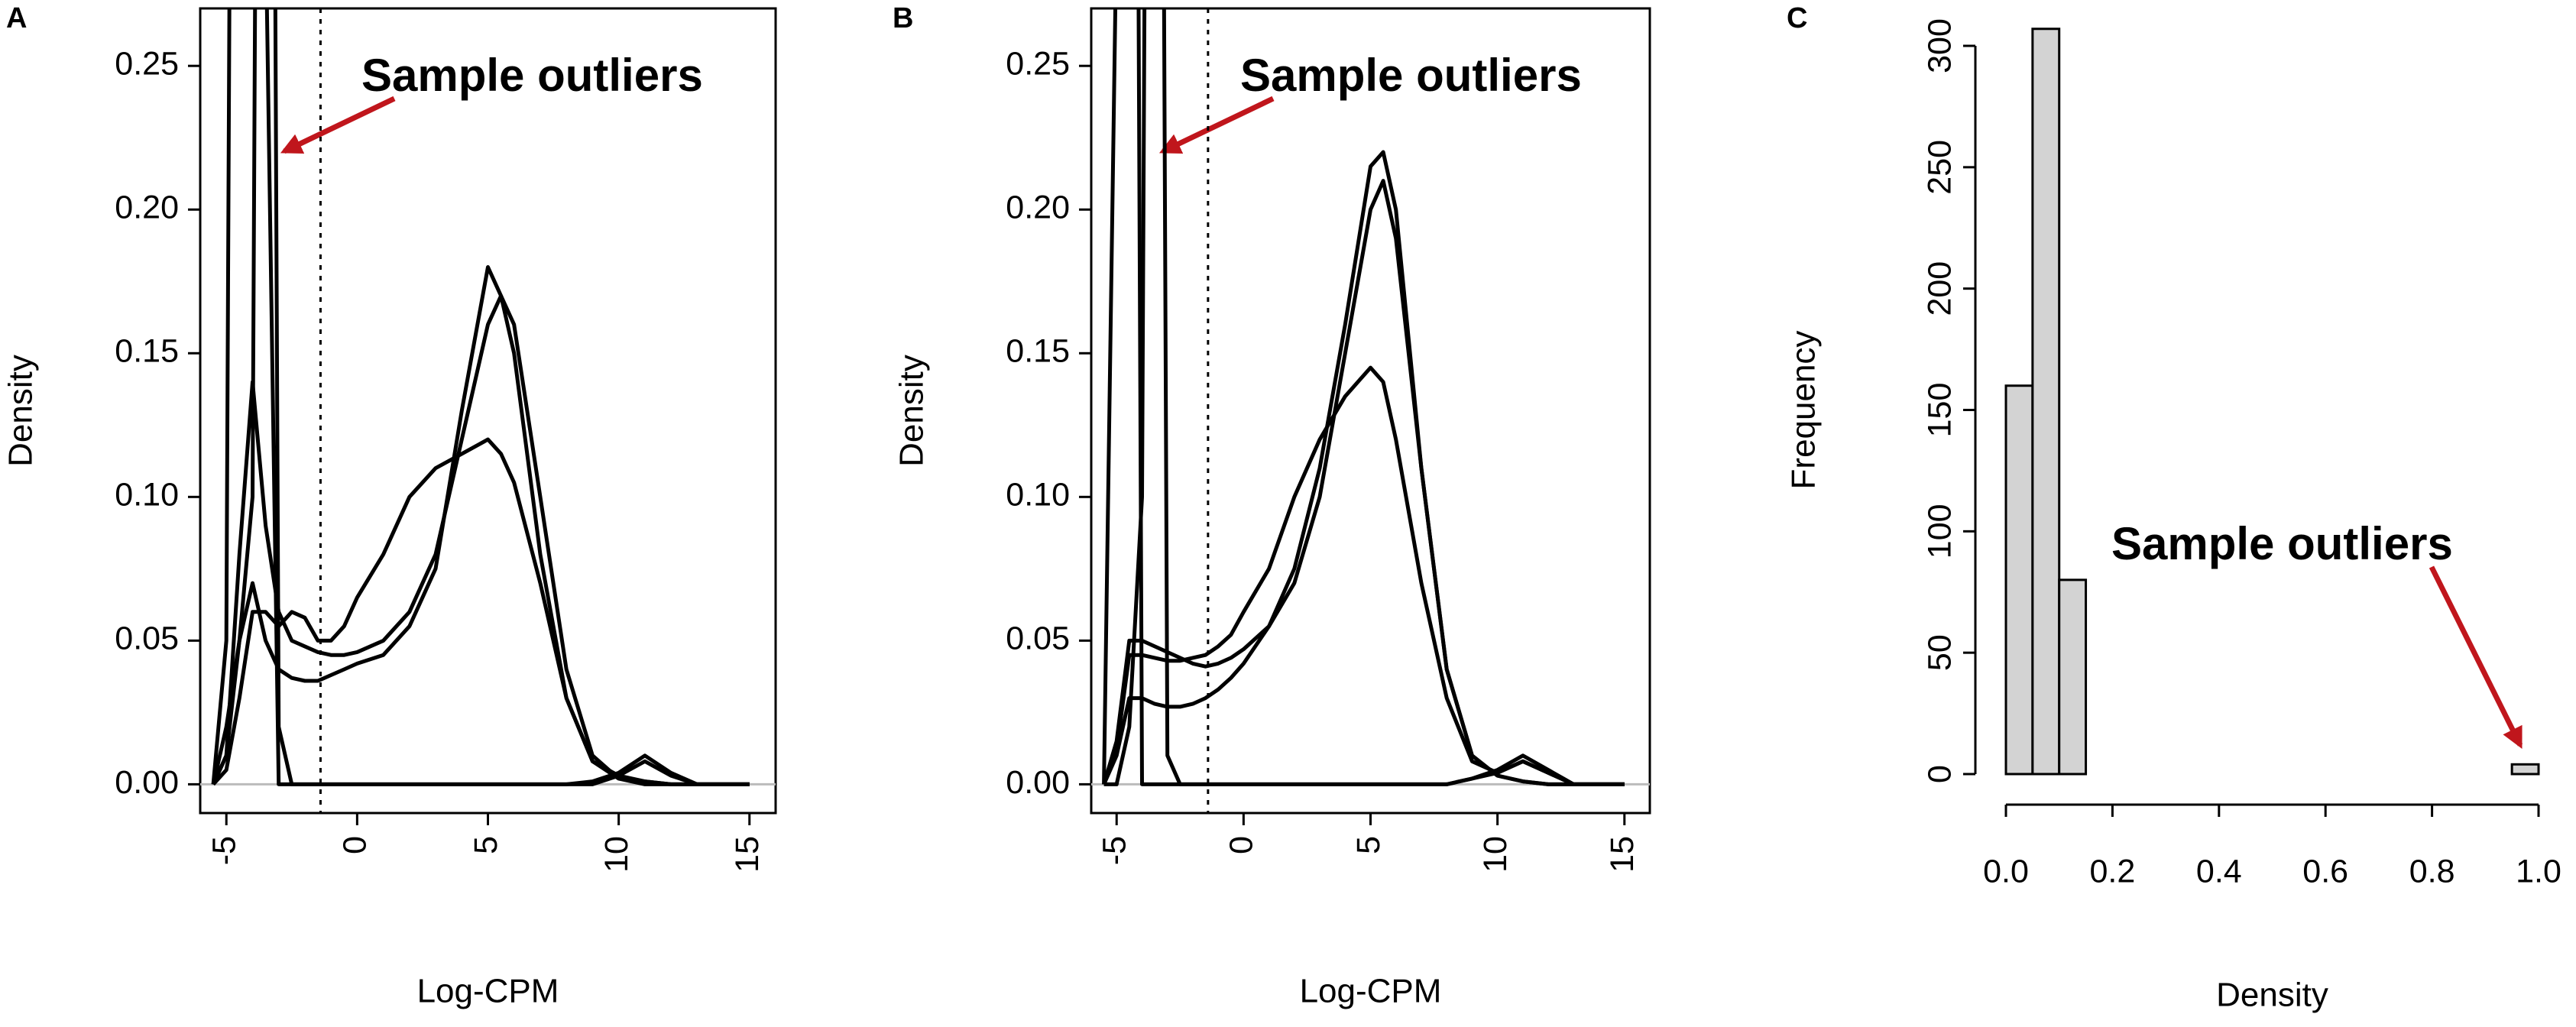 The width and height of the screenshot is (2576, 1027). I want to click on x-tick-label: 0.2, so click(2113, 871).